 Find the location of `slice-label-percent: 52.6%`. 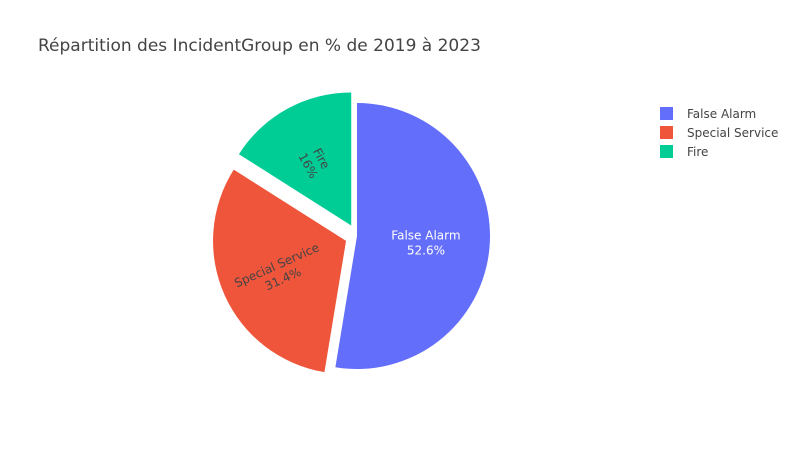

slice-label-percent: 52.6% is located at coordinates (426, 251).